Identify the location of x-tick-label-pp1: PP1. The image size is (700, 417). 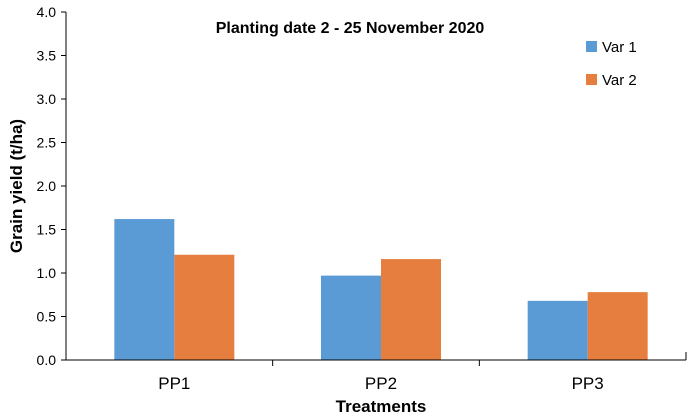
(174, 383).